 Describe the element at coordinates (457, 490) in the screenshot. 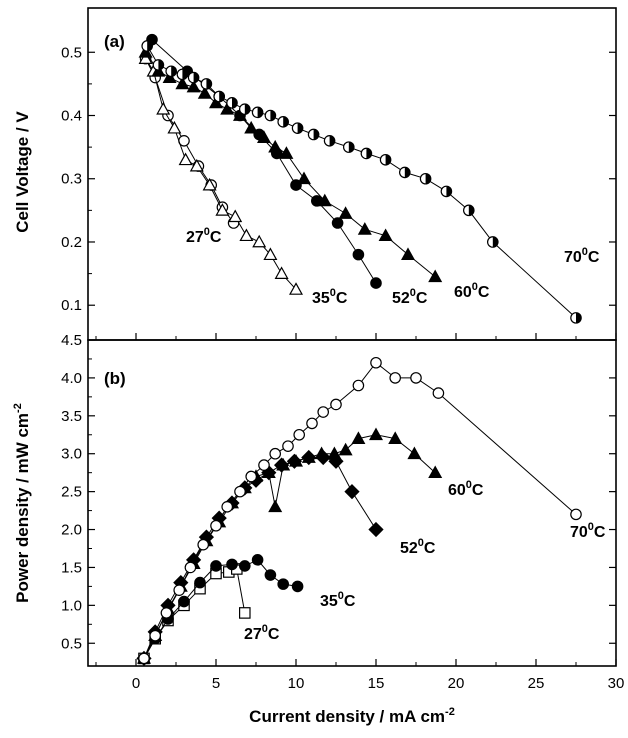

I see `panel-b-temp-label-3-value: 60` at that location.